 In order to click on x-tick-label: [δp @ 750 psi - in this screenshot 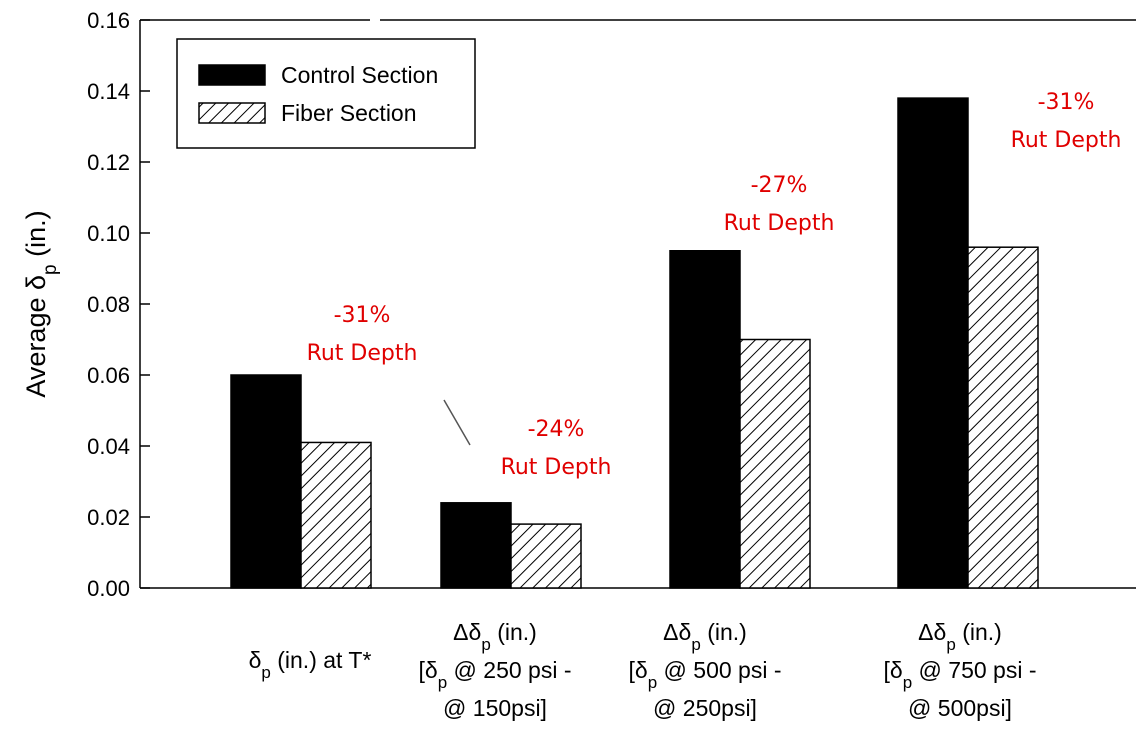, I will do `click(959, 674)`.